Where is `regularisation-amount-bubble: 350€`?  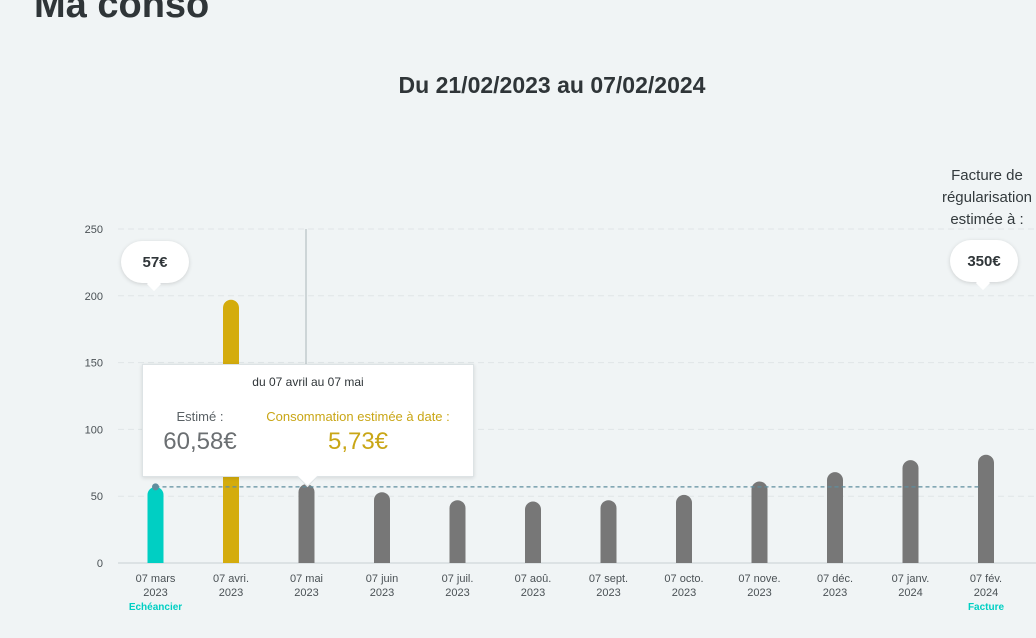 regularisation-amount-bubble: 350€ is located at coordinates (984, 261).